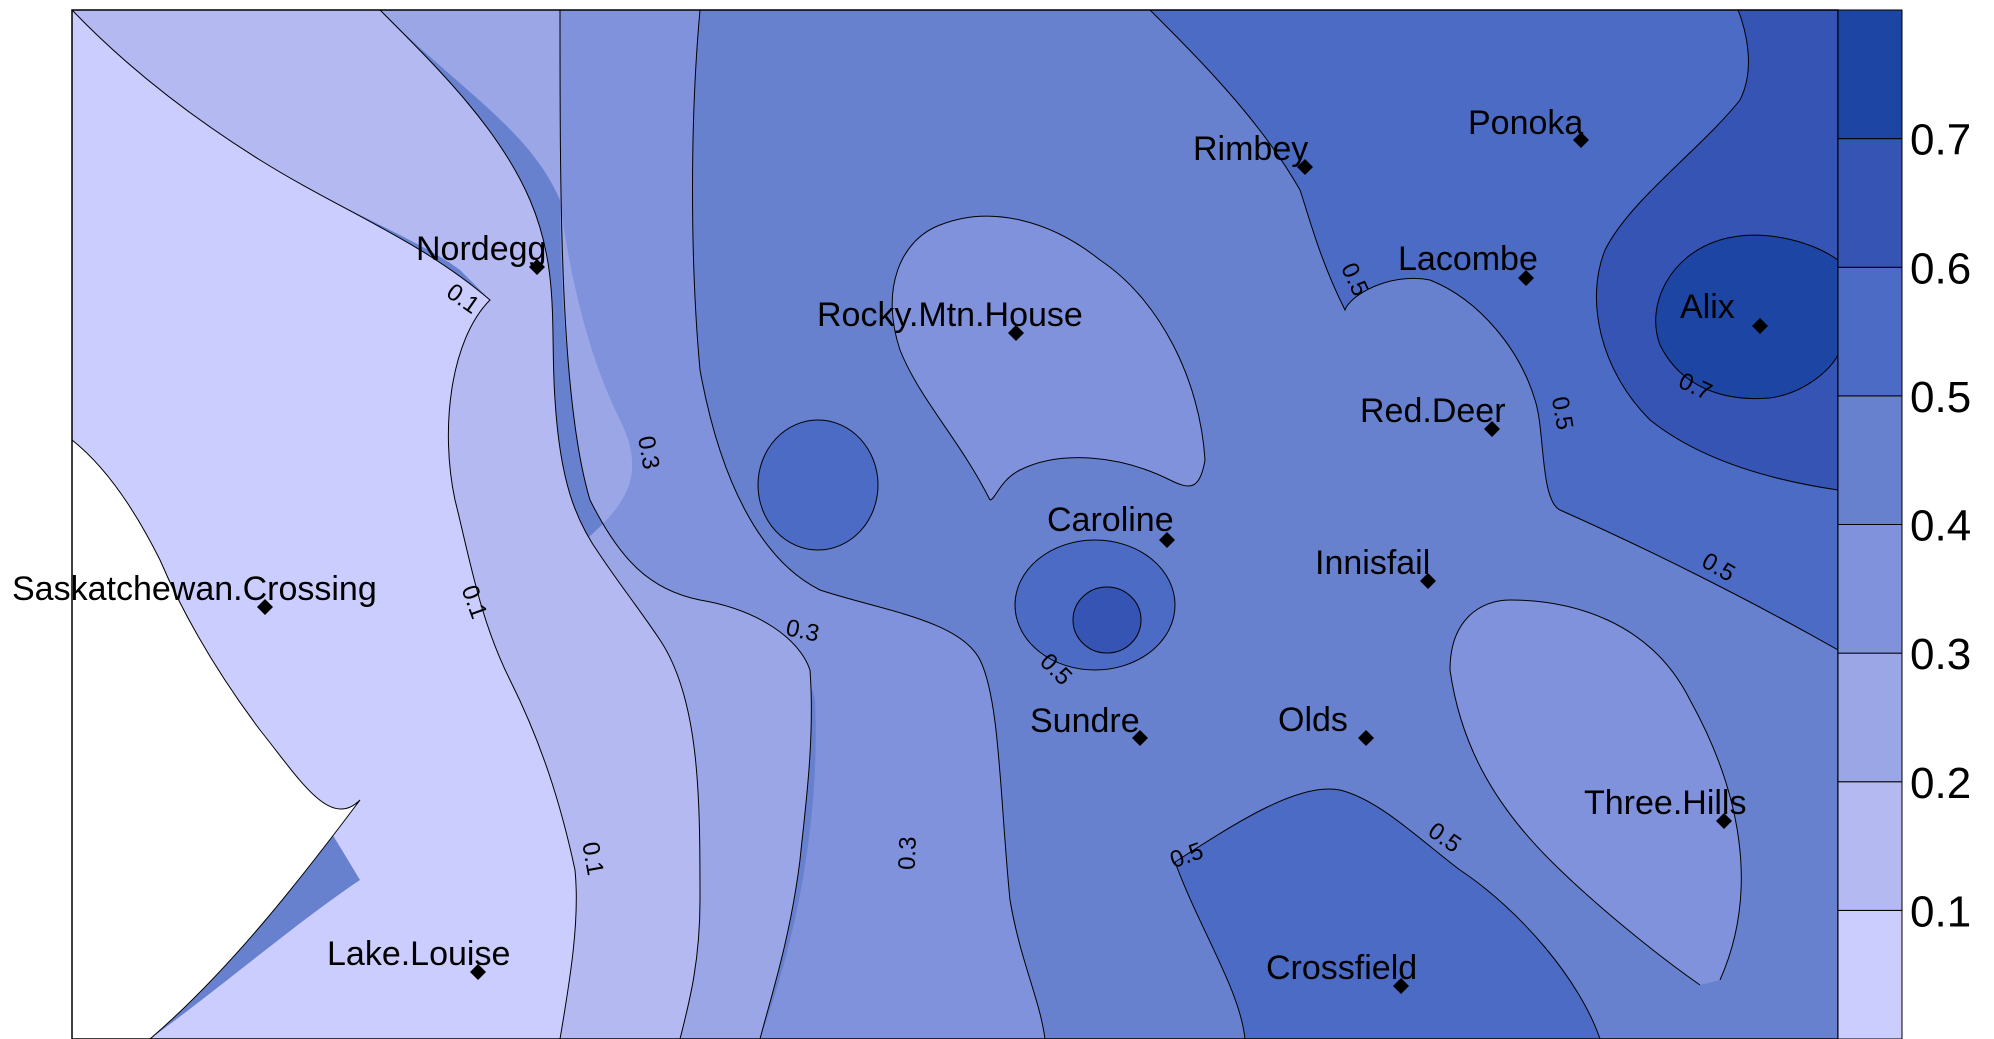 Image resolution: width=1994 pixels, height=1039 pixels. Describe the element at coordinates (1940, 783) in the screenshot. I see `color-key-tick-label: 0.2` at that location.